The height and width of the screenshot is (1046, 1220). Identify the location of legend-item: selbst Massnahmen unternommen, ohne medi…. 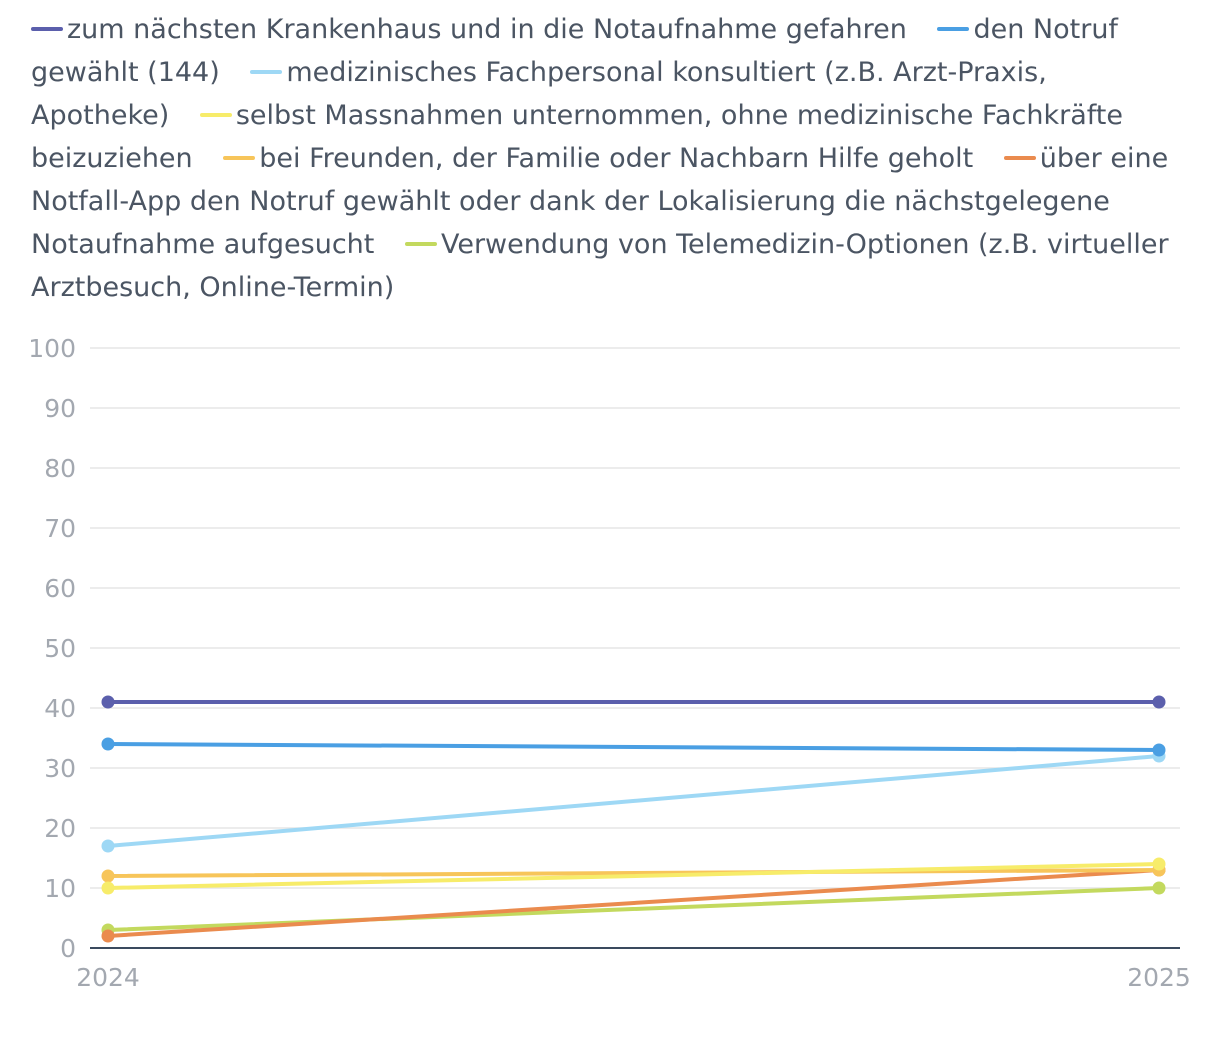
(577, 137).